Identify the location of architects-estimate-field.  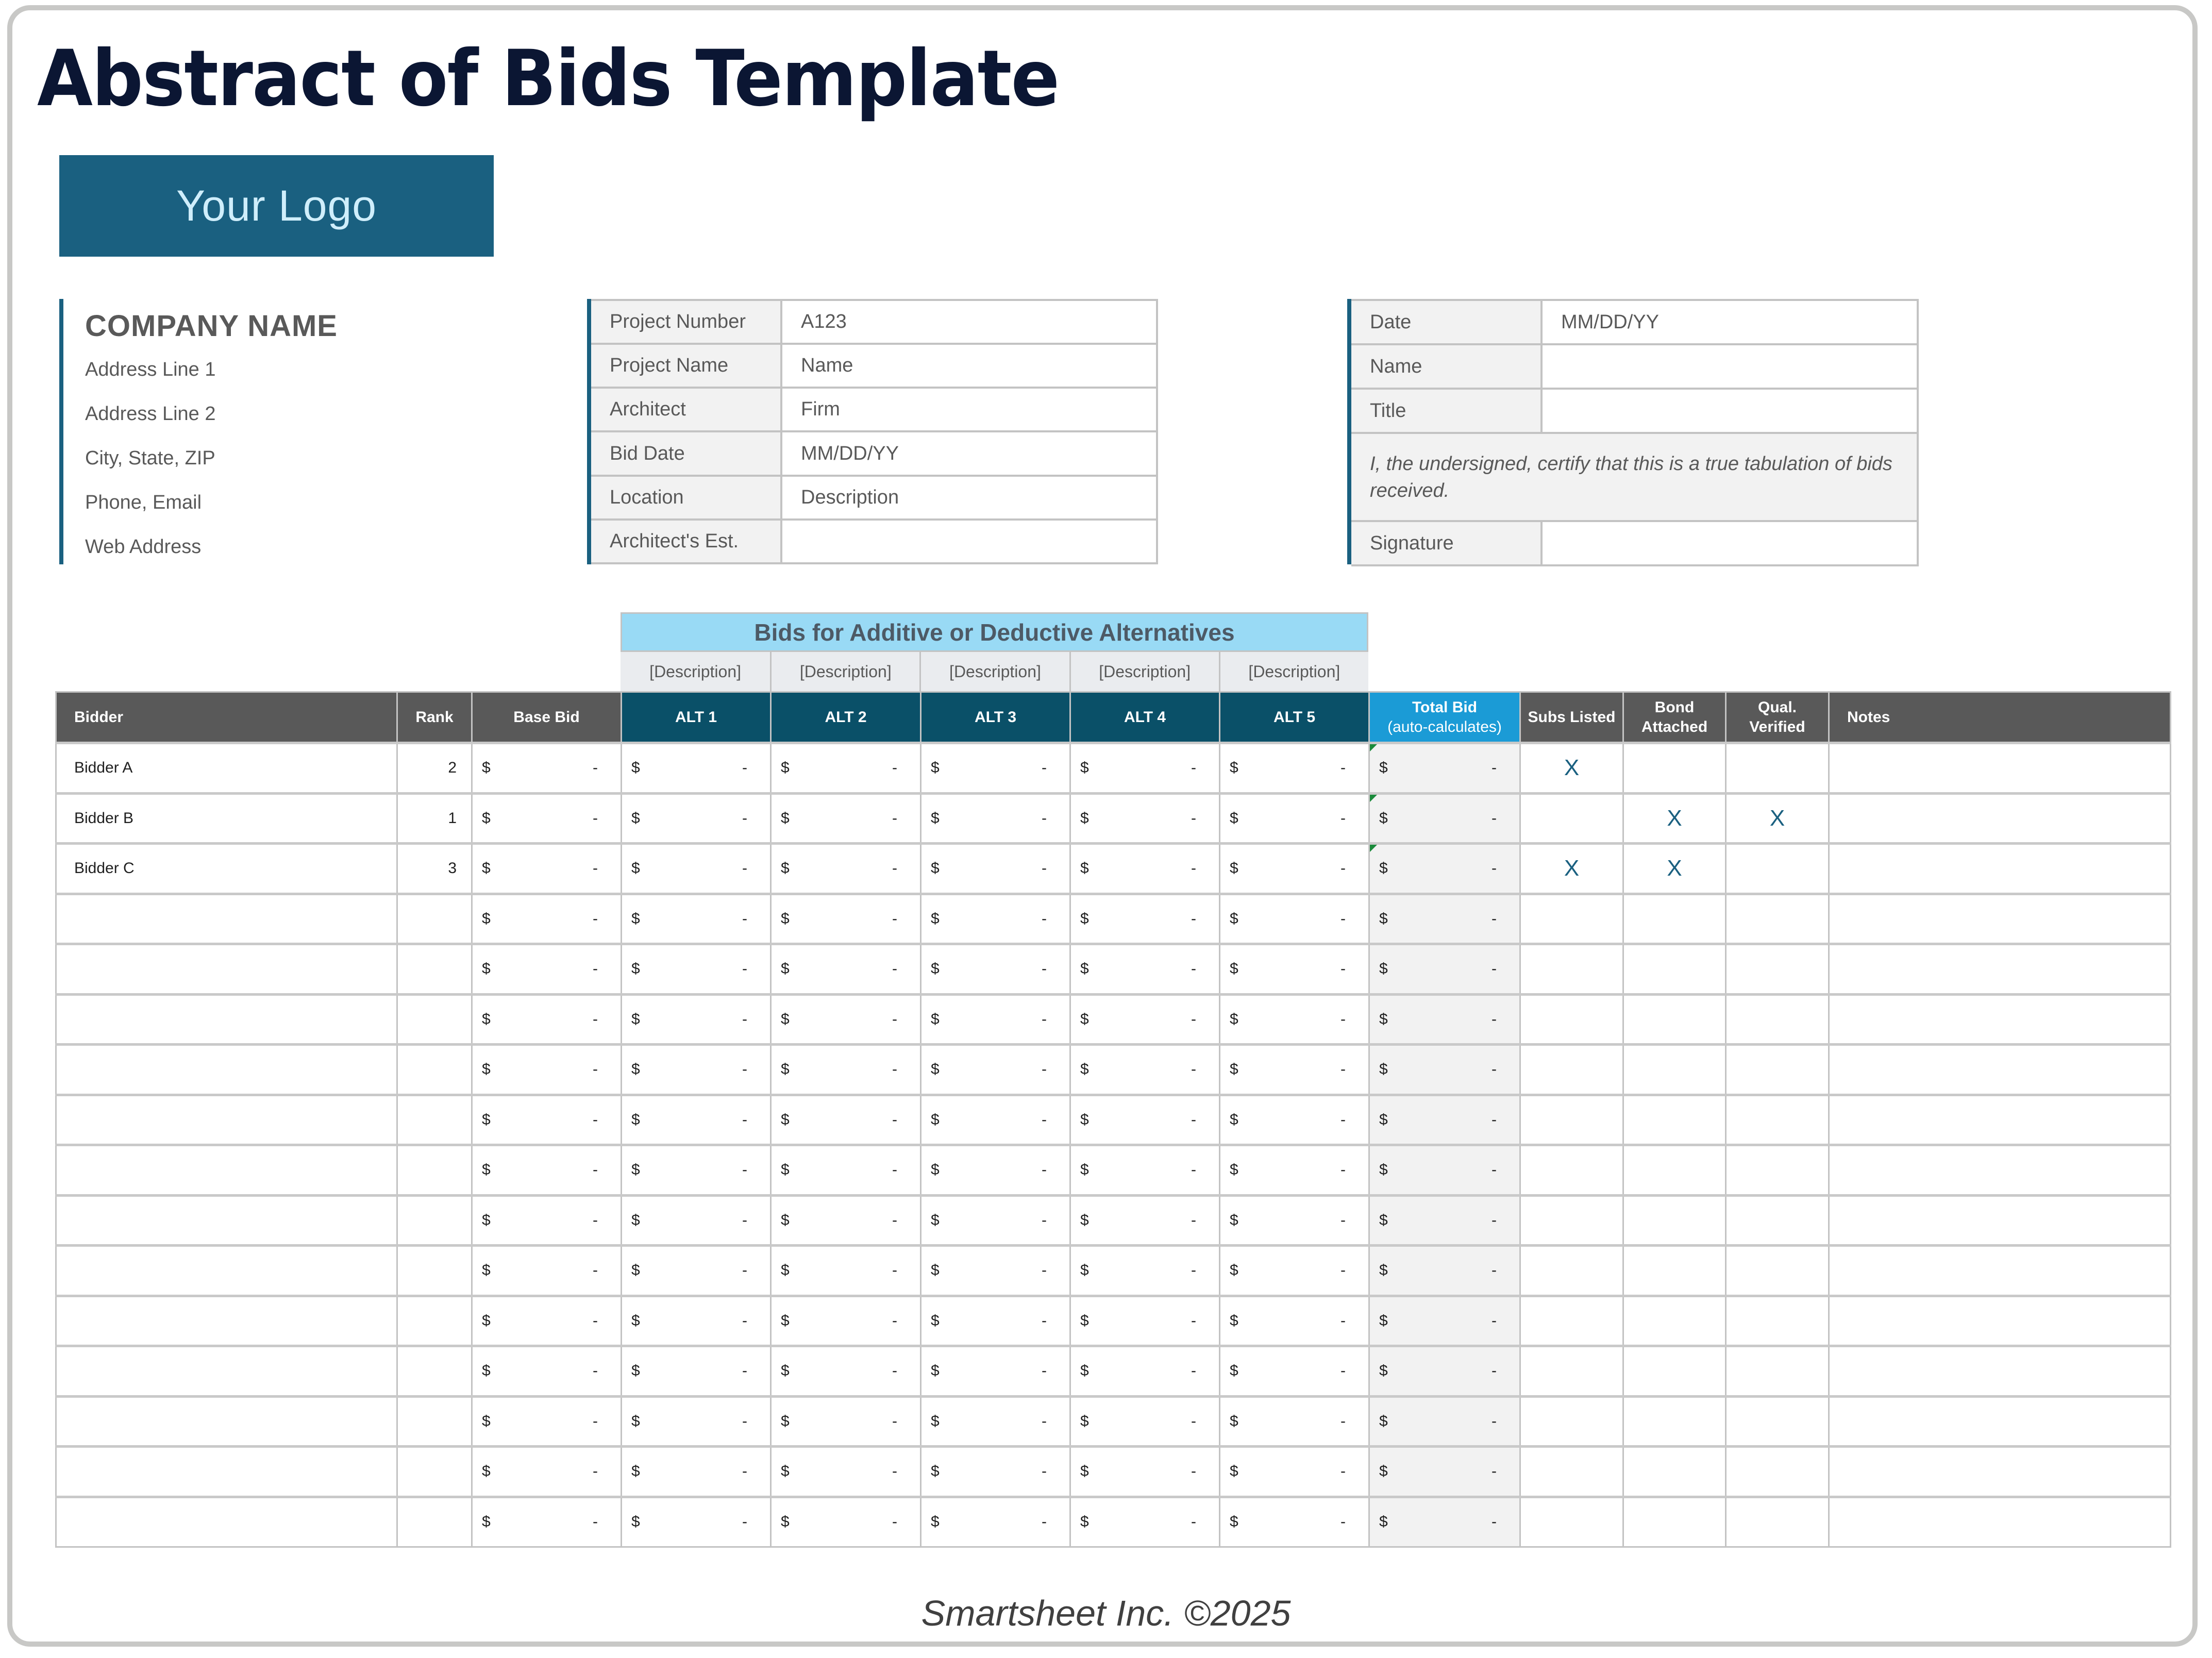
(969, 541).